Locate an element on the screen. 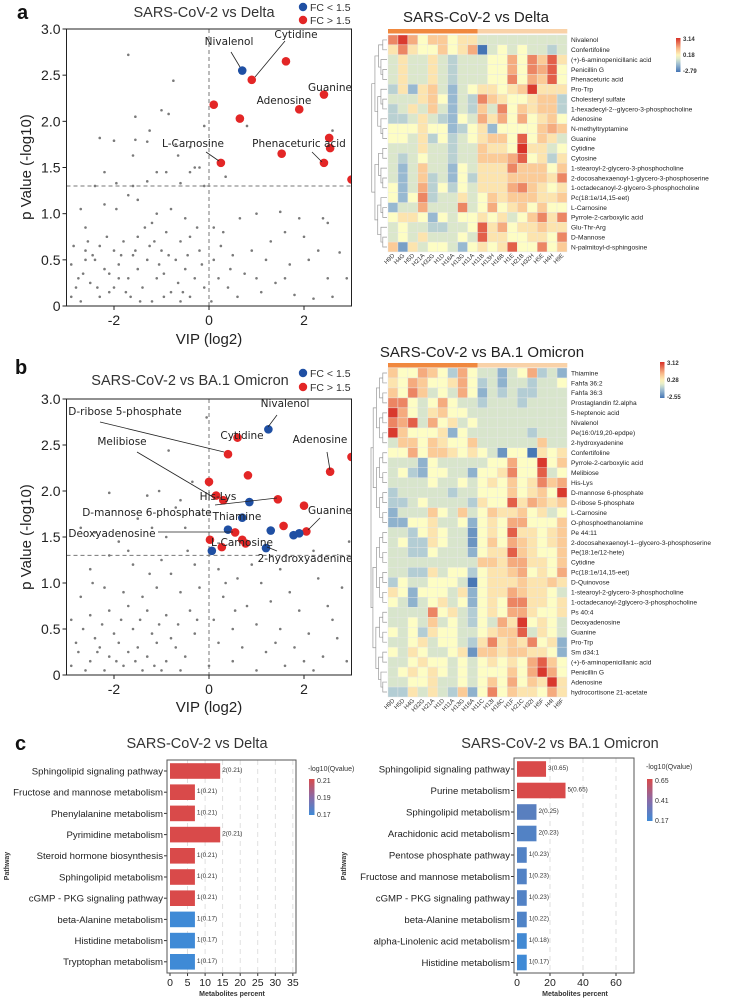 Image resolution: width=730 pixels, height=999 pixels. colorbar-tick-label: 0.28 is located at coordinates (673, 381).